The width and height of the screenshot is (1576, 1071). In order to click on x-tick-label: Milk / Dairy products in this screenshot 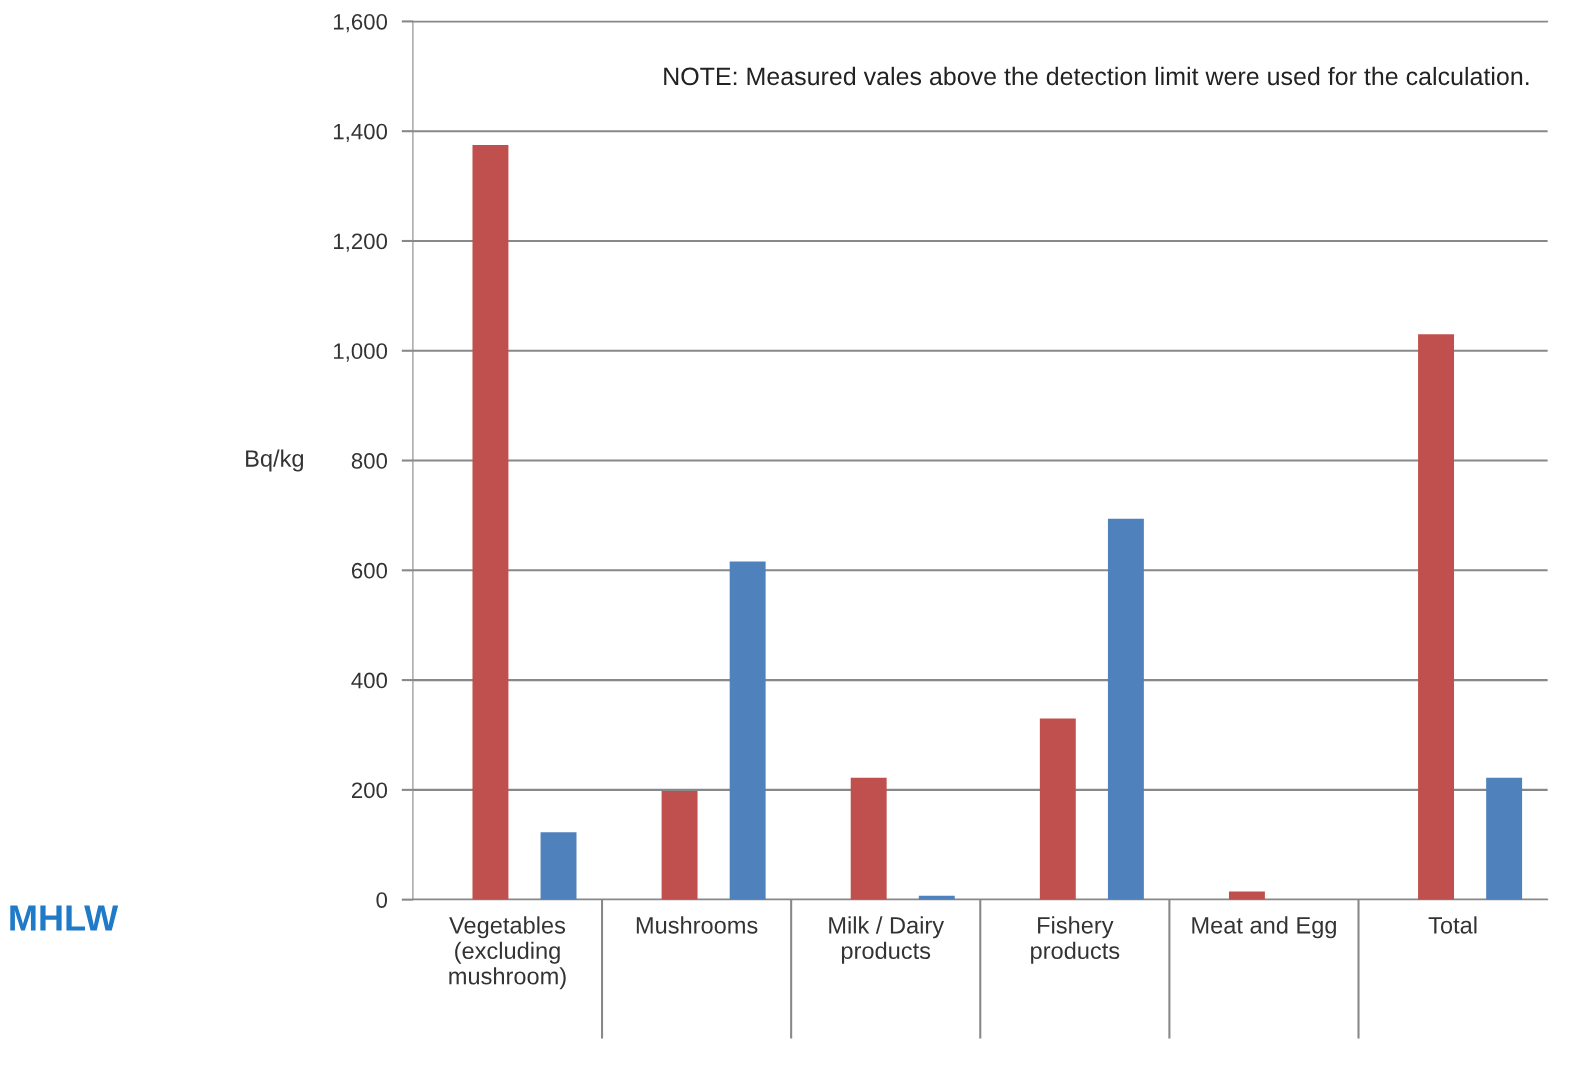, I will do `click(887, 940)`.